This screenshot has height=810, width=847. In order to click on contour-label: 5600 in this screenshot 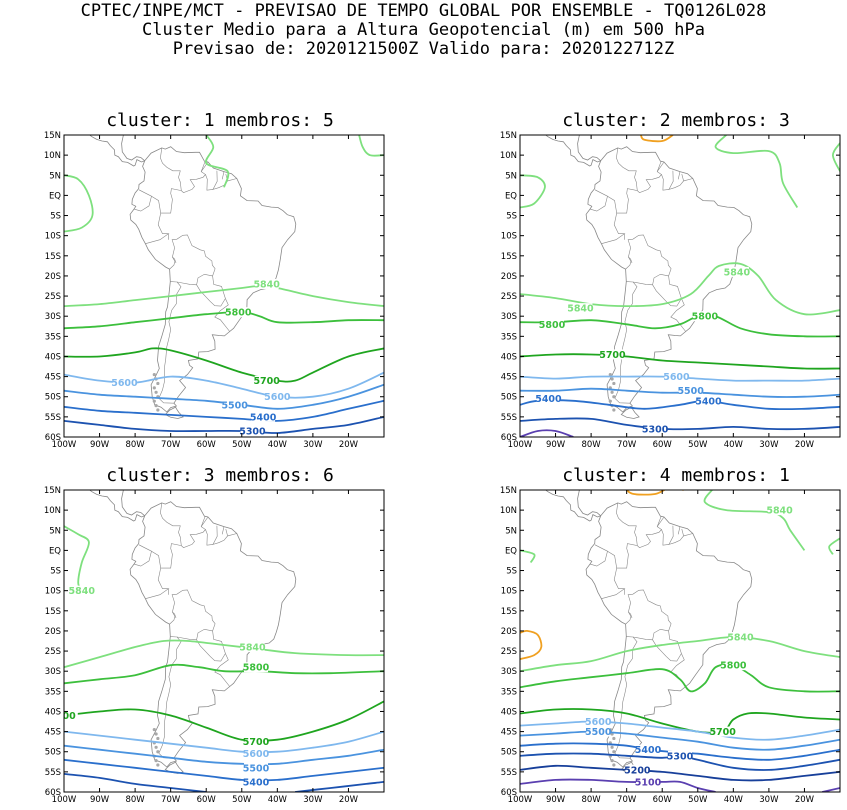, I will do `click(676, 377)`.